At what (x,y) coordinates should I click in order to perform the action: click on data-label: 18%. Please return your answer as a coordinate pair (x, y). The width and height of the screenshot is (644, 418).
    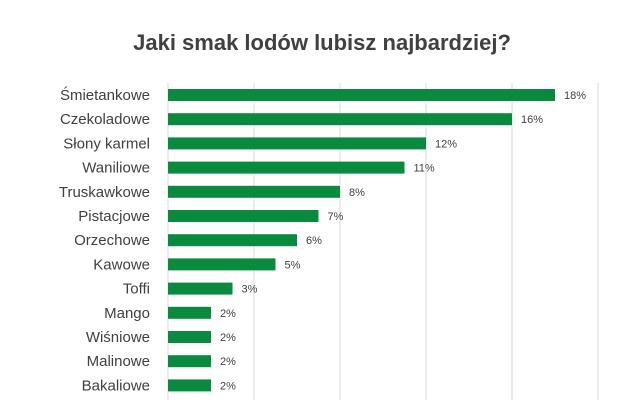
    Looking at the image, I should click on (575, 96).